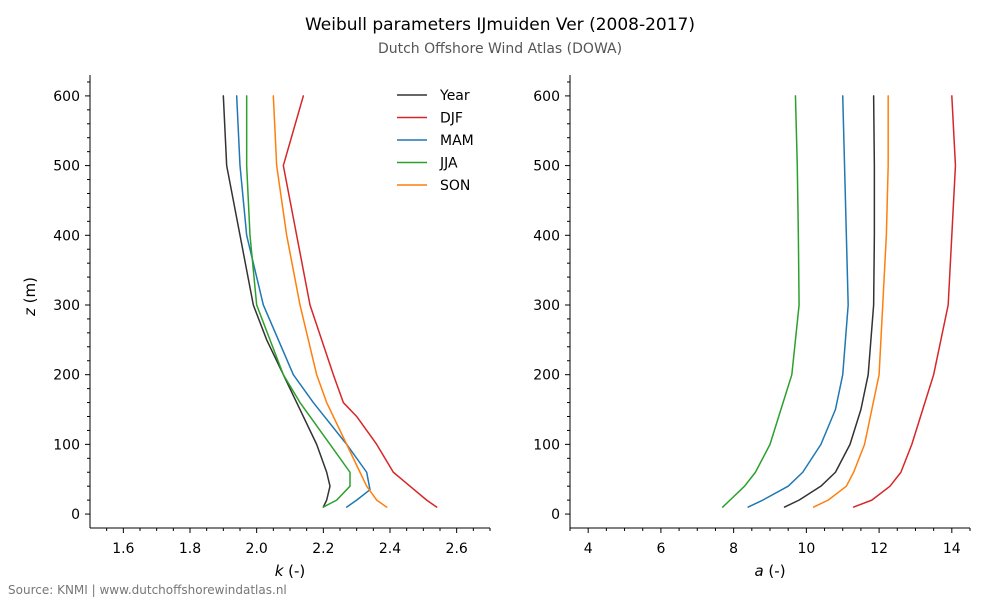 The height and width of the screenshot is (600, 1000). I want to click on series-line-djf-a, so click(904, 301).